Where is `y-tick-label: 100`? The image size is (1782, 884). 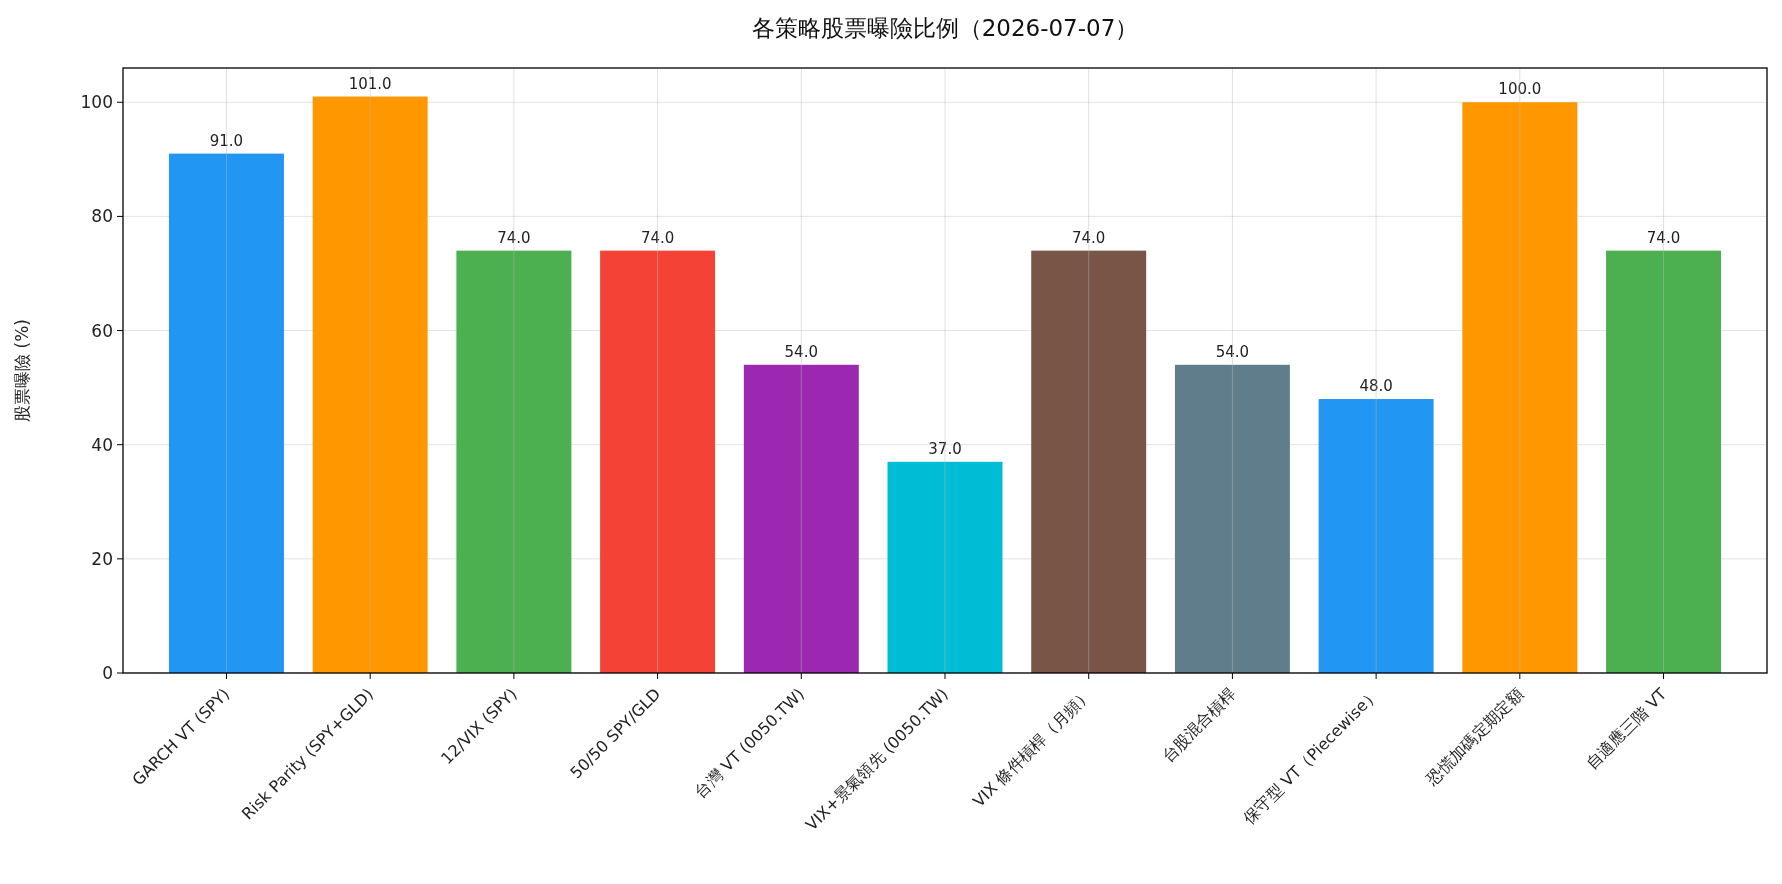 y-tick-label: 100 is located at coordinates (96, 102).